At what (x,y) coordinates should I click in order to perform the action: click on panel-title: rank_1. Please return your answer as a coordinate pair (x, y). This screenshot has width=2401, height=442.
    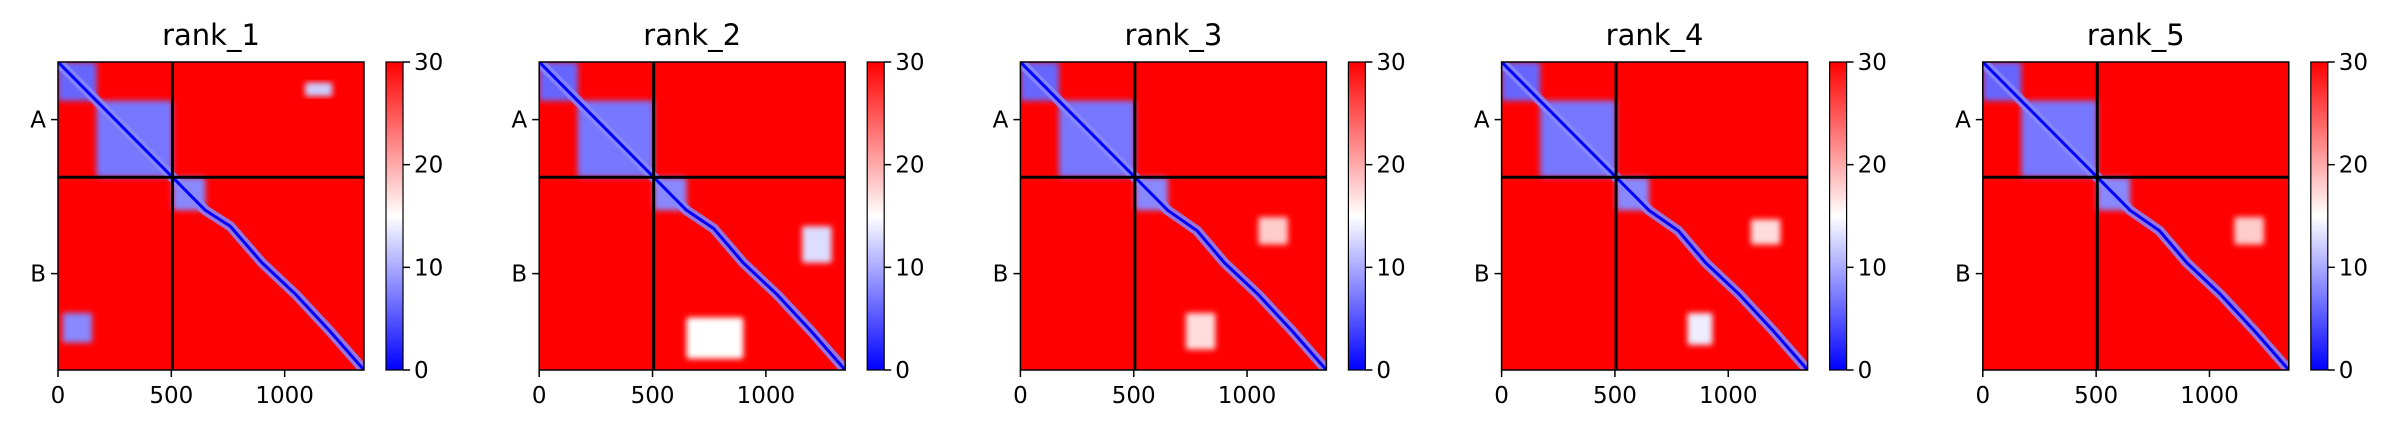
    Looking at the image, I should click on (211, 35).